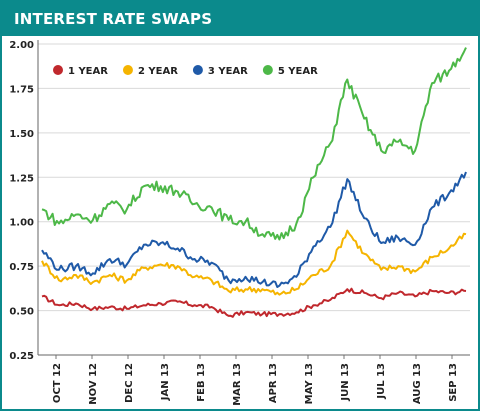 This screenshot has width=480, height=411. I want to click on legend-label: 2 YEAR, so click(158, 71).